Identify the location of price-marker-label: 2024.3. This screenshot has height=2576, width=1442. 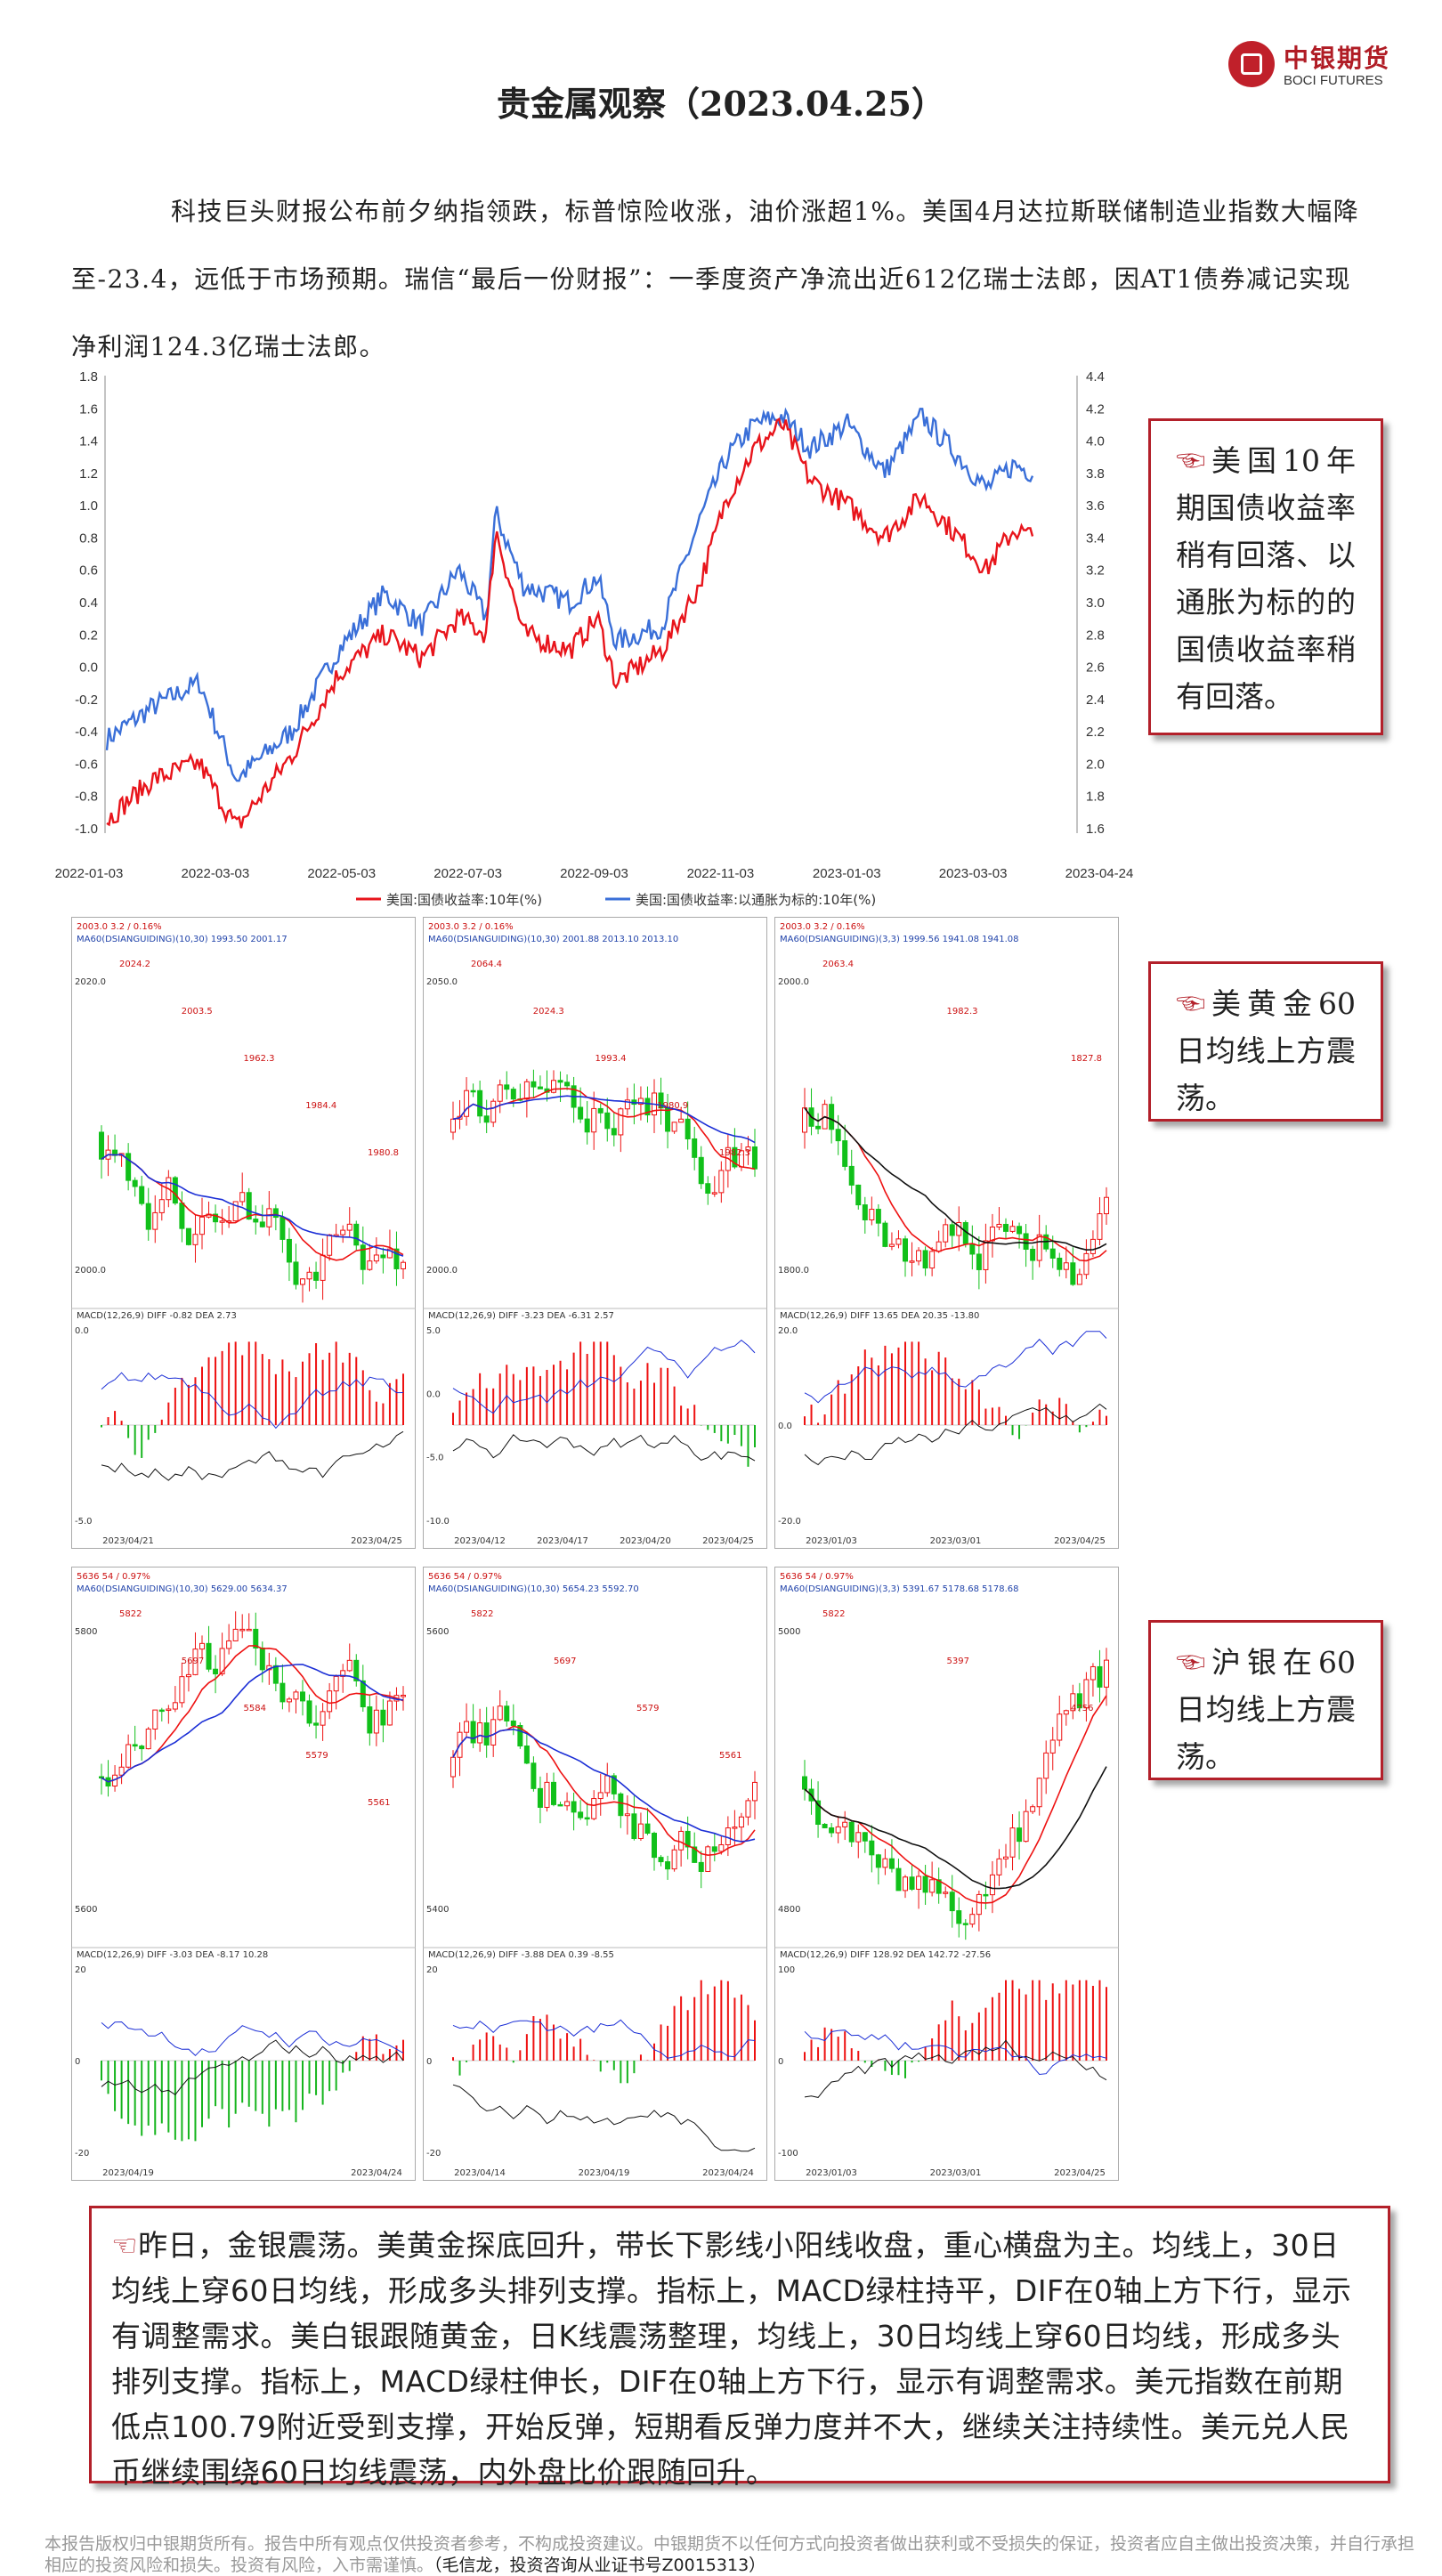
(548, 1012).